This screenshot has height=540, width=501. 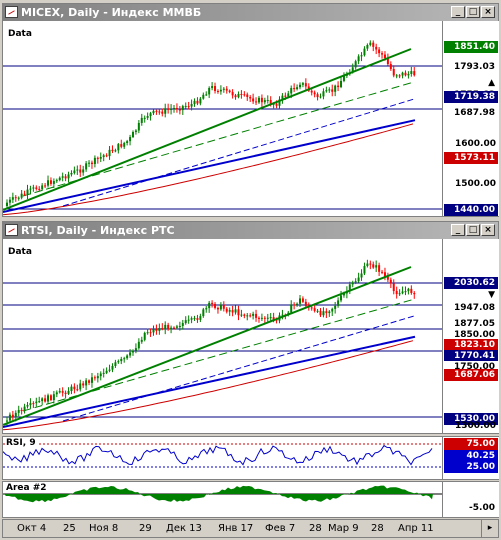 What do you see at coordinates (218, 494) in the screenshot?
I see `area-fill` at bounding box center [218, 494].